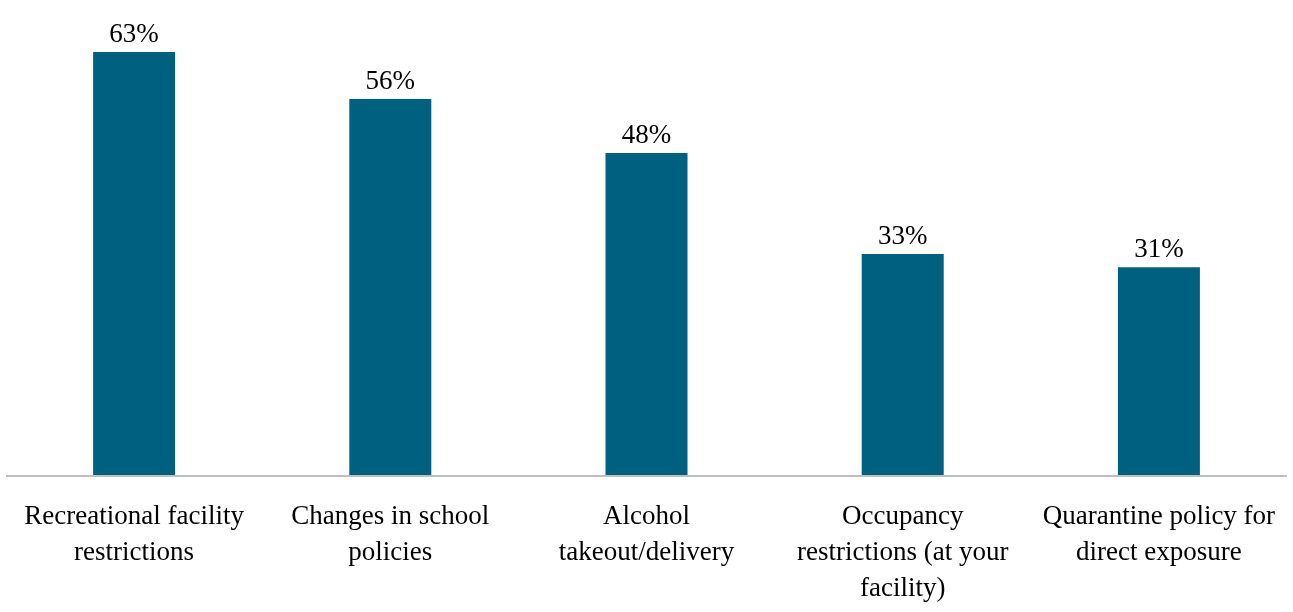 The height and width of the screenshot is (612, 1293). What do you see at coordinates (390, 533) in the screenshot?
I see `x-tick-label: Changes in school policies` at bounding box center [390, 533].